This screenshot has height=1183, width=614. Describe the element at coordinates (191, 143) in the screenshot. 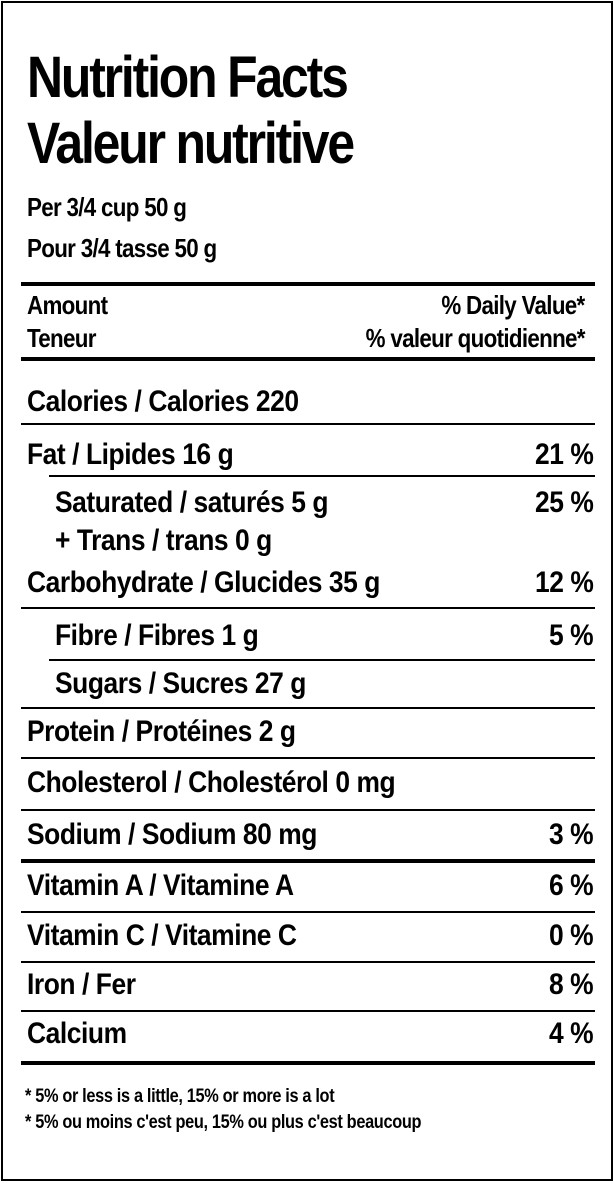

I see `title-french: Valeur nutritive` at that location.